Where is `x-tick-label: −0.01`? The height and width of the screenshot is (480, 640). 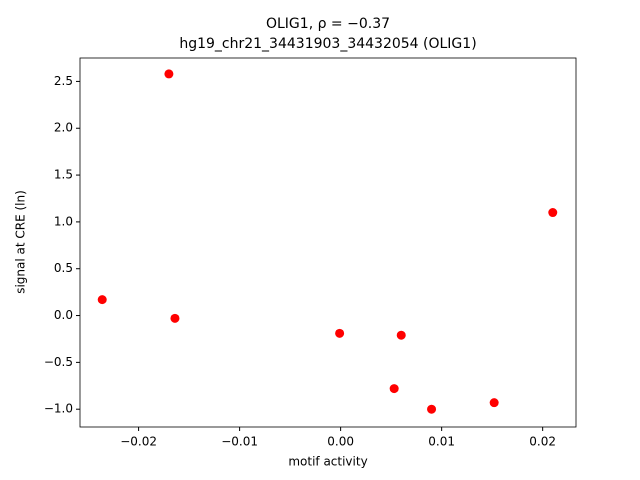 x-tick-label: −0.01 is located at coordinates (239, 442).